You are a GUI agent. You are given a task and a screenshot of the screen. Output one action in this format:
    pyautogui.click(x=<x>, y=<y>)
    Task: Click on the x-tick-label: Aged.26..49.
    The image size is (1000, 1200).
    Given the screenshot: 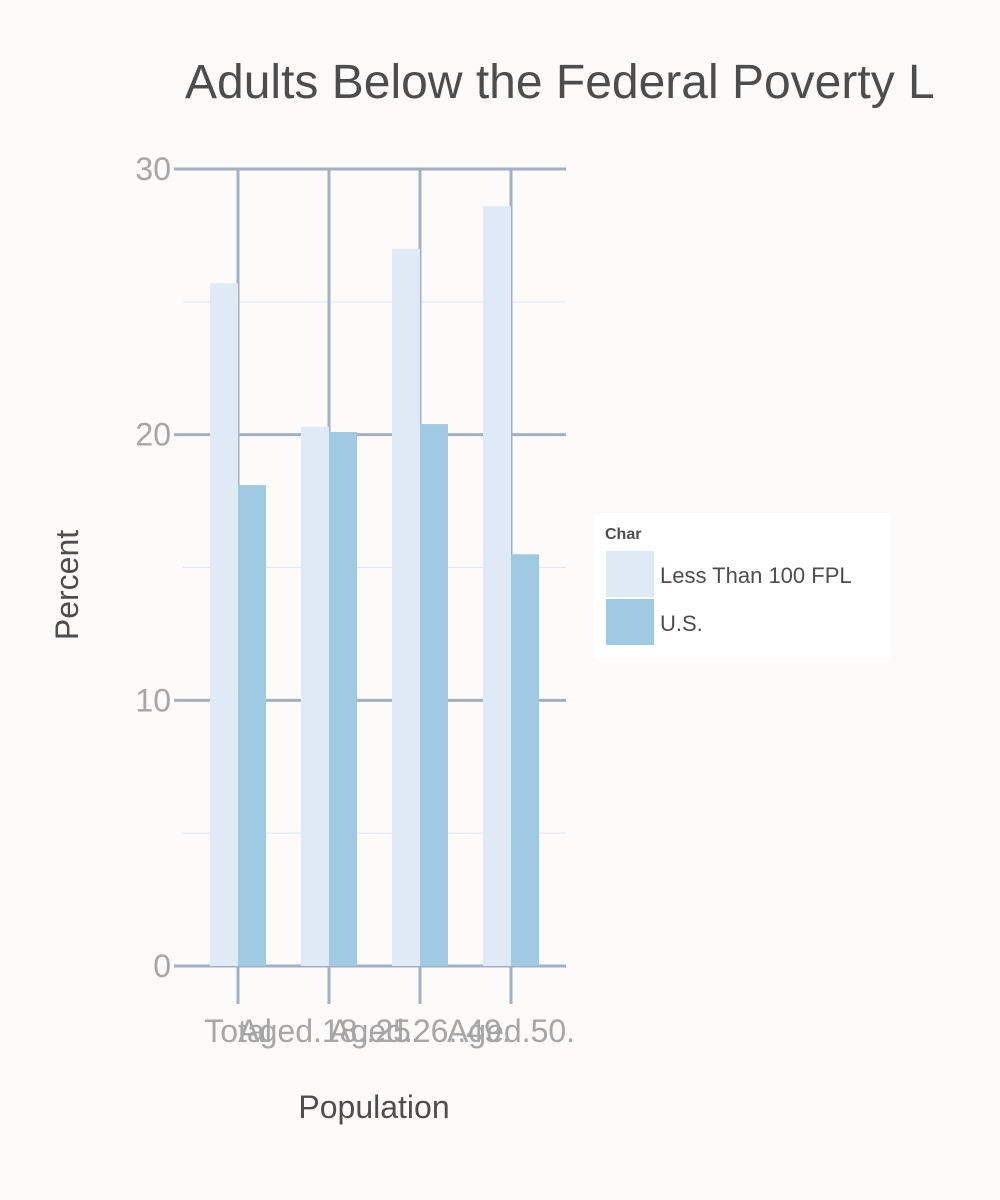 What is the action you would take?
    pyautogui.click(x=419, y=1031)
    